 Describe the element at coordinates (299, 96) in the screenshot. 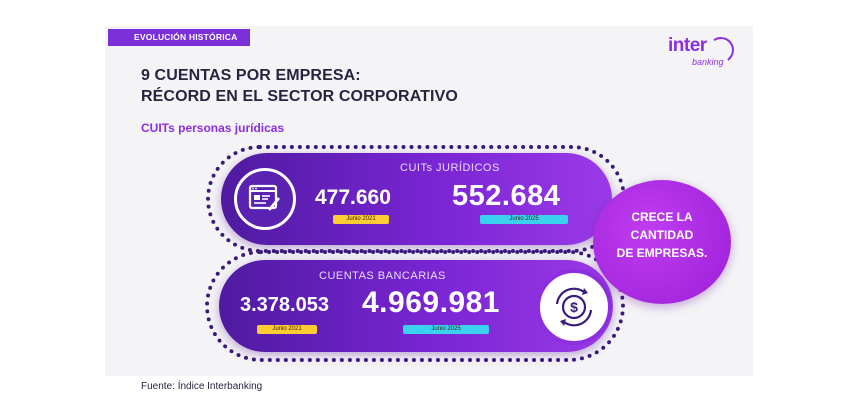

I see `headline-line-2: RÉCORD EN EL SECTOR CORPORATIVO` at that location.